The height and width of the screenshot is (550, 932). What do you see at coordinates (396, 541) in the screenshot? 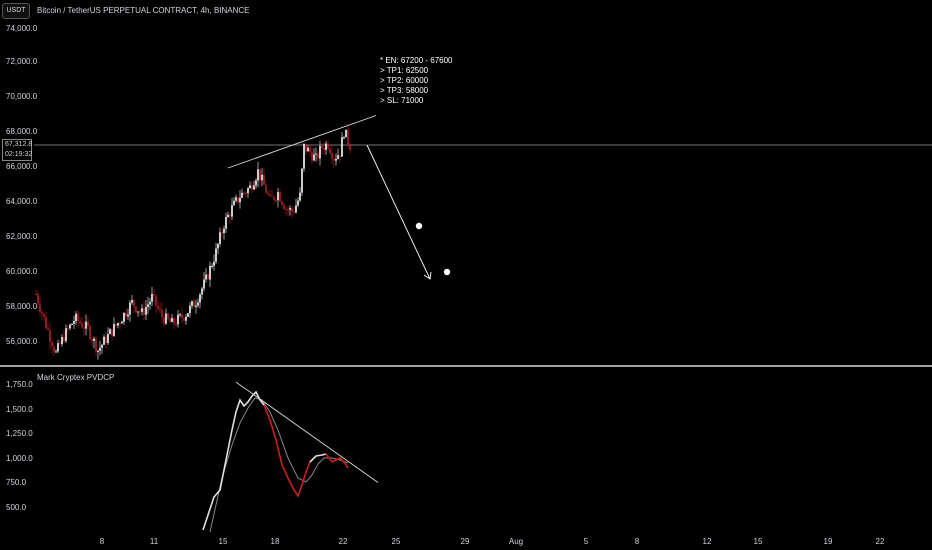
I see `time-axis-label: 25` at bounding box center [396, 541].